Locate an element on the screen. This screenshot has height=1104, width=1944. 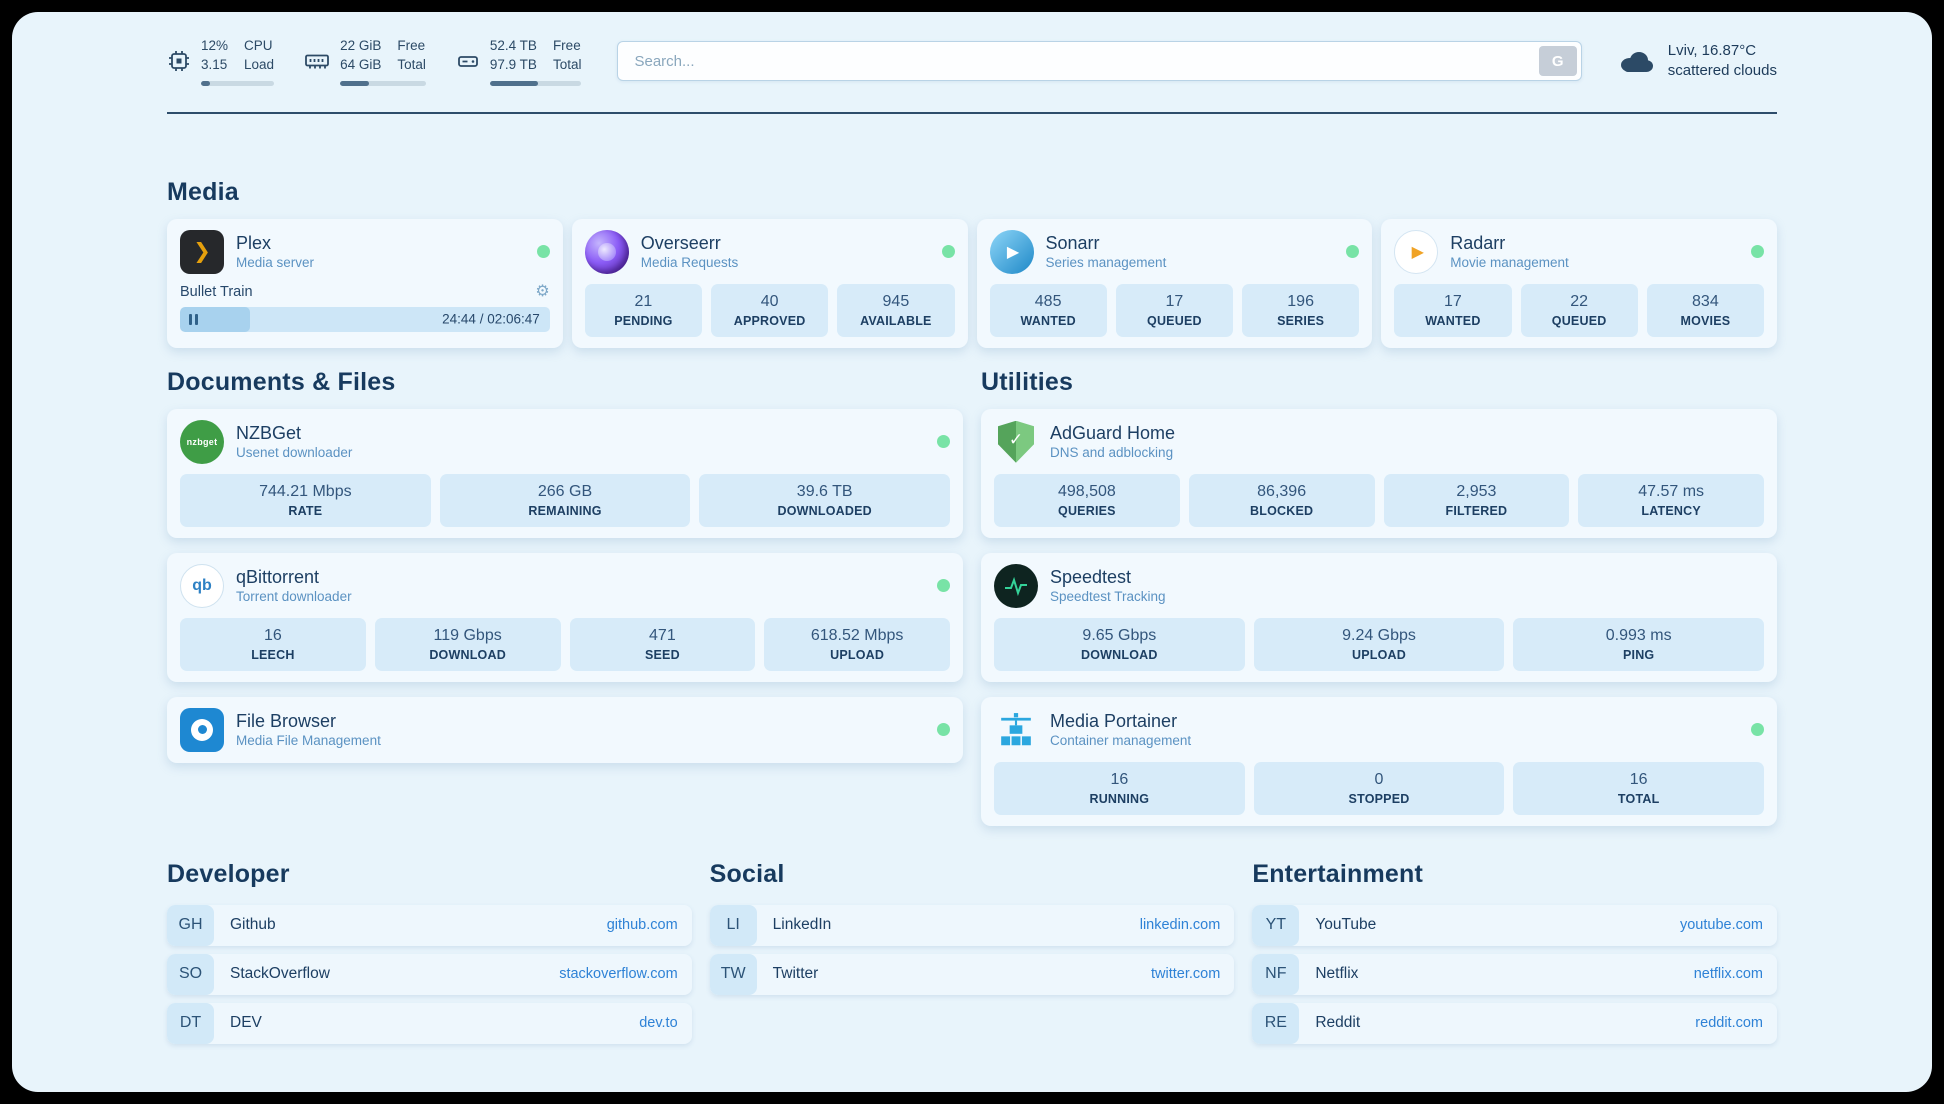
stat-value: 744.21 Mbps is located at coordinates (305, 491).